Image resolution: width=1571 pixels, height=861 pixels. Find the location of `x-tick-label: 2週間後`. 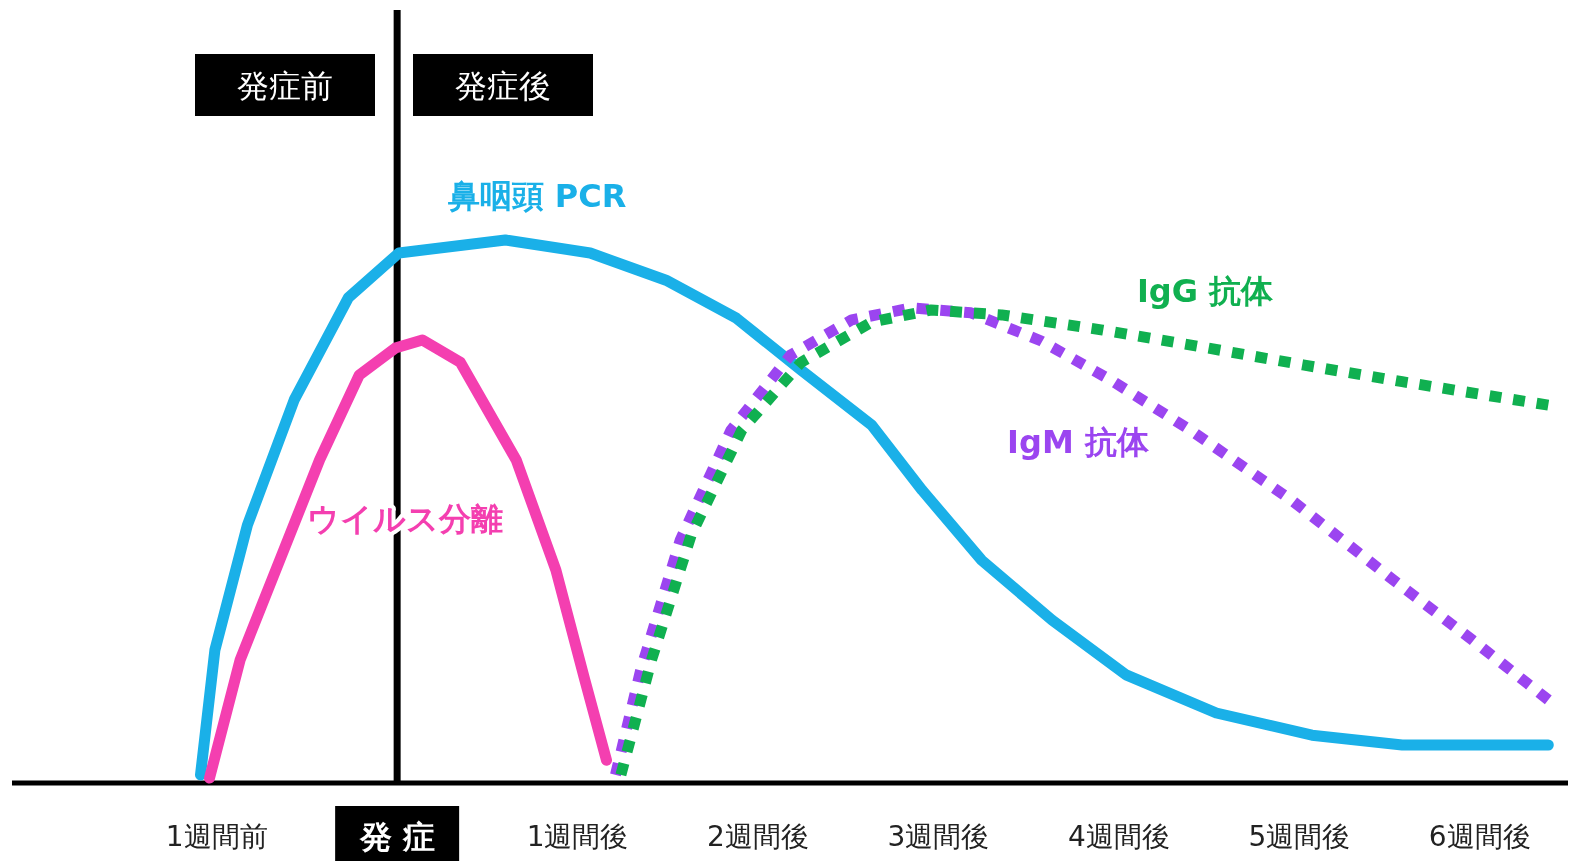

x-tick-label: 2週間後 is located at coordinates (758, 836).